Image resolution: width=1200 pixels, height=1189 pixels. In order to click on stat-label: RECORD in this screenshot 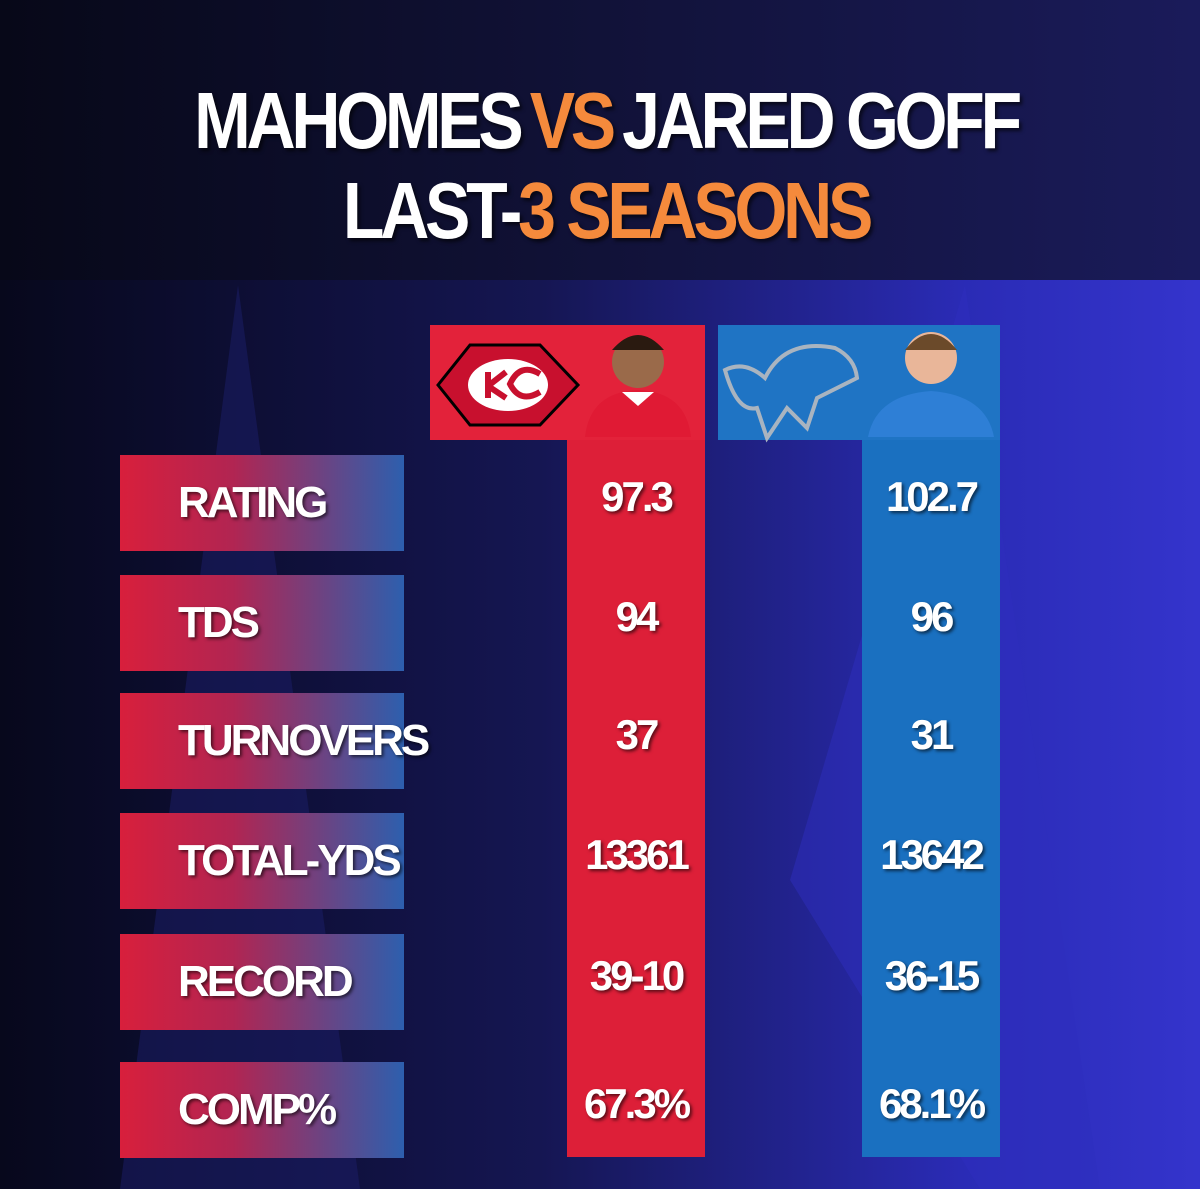, I will do `click(262, 982)`.